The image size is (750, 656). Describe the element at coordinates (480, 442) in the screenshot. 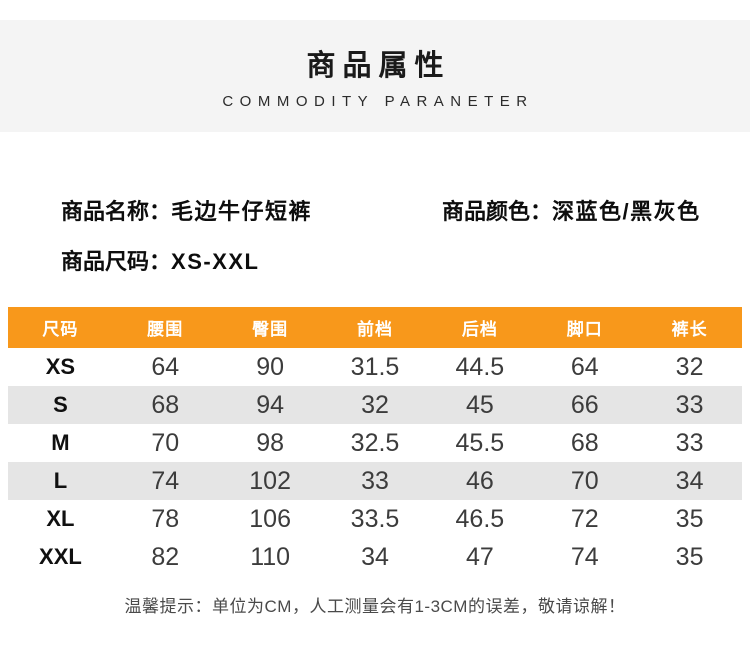

I see `table-cell: 45.5` at that location.